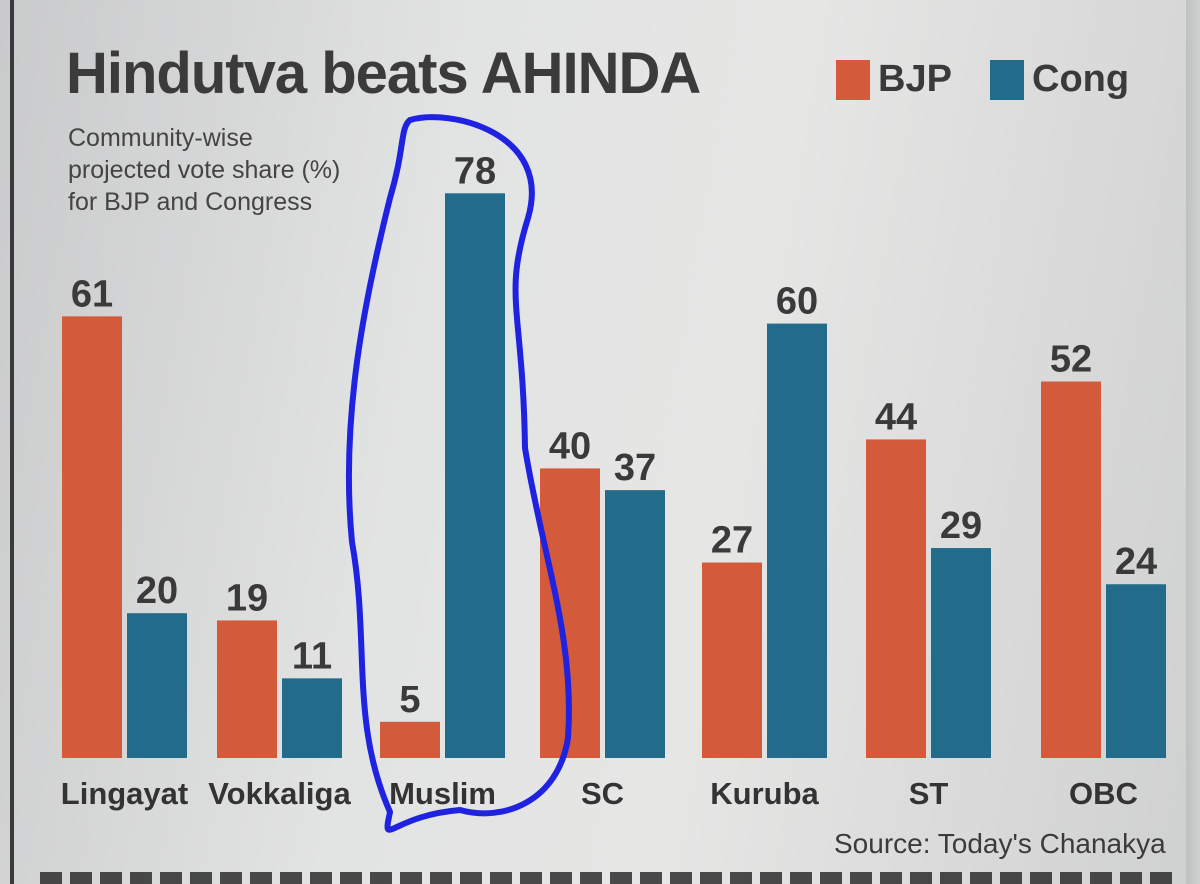  What do you see at coordinates (157, 591) in the screenshot?
I see `data-label-cong-lingayat: 20` at bounding box center [157, 591].